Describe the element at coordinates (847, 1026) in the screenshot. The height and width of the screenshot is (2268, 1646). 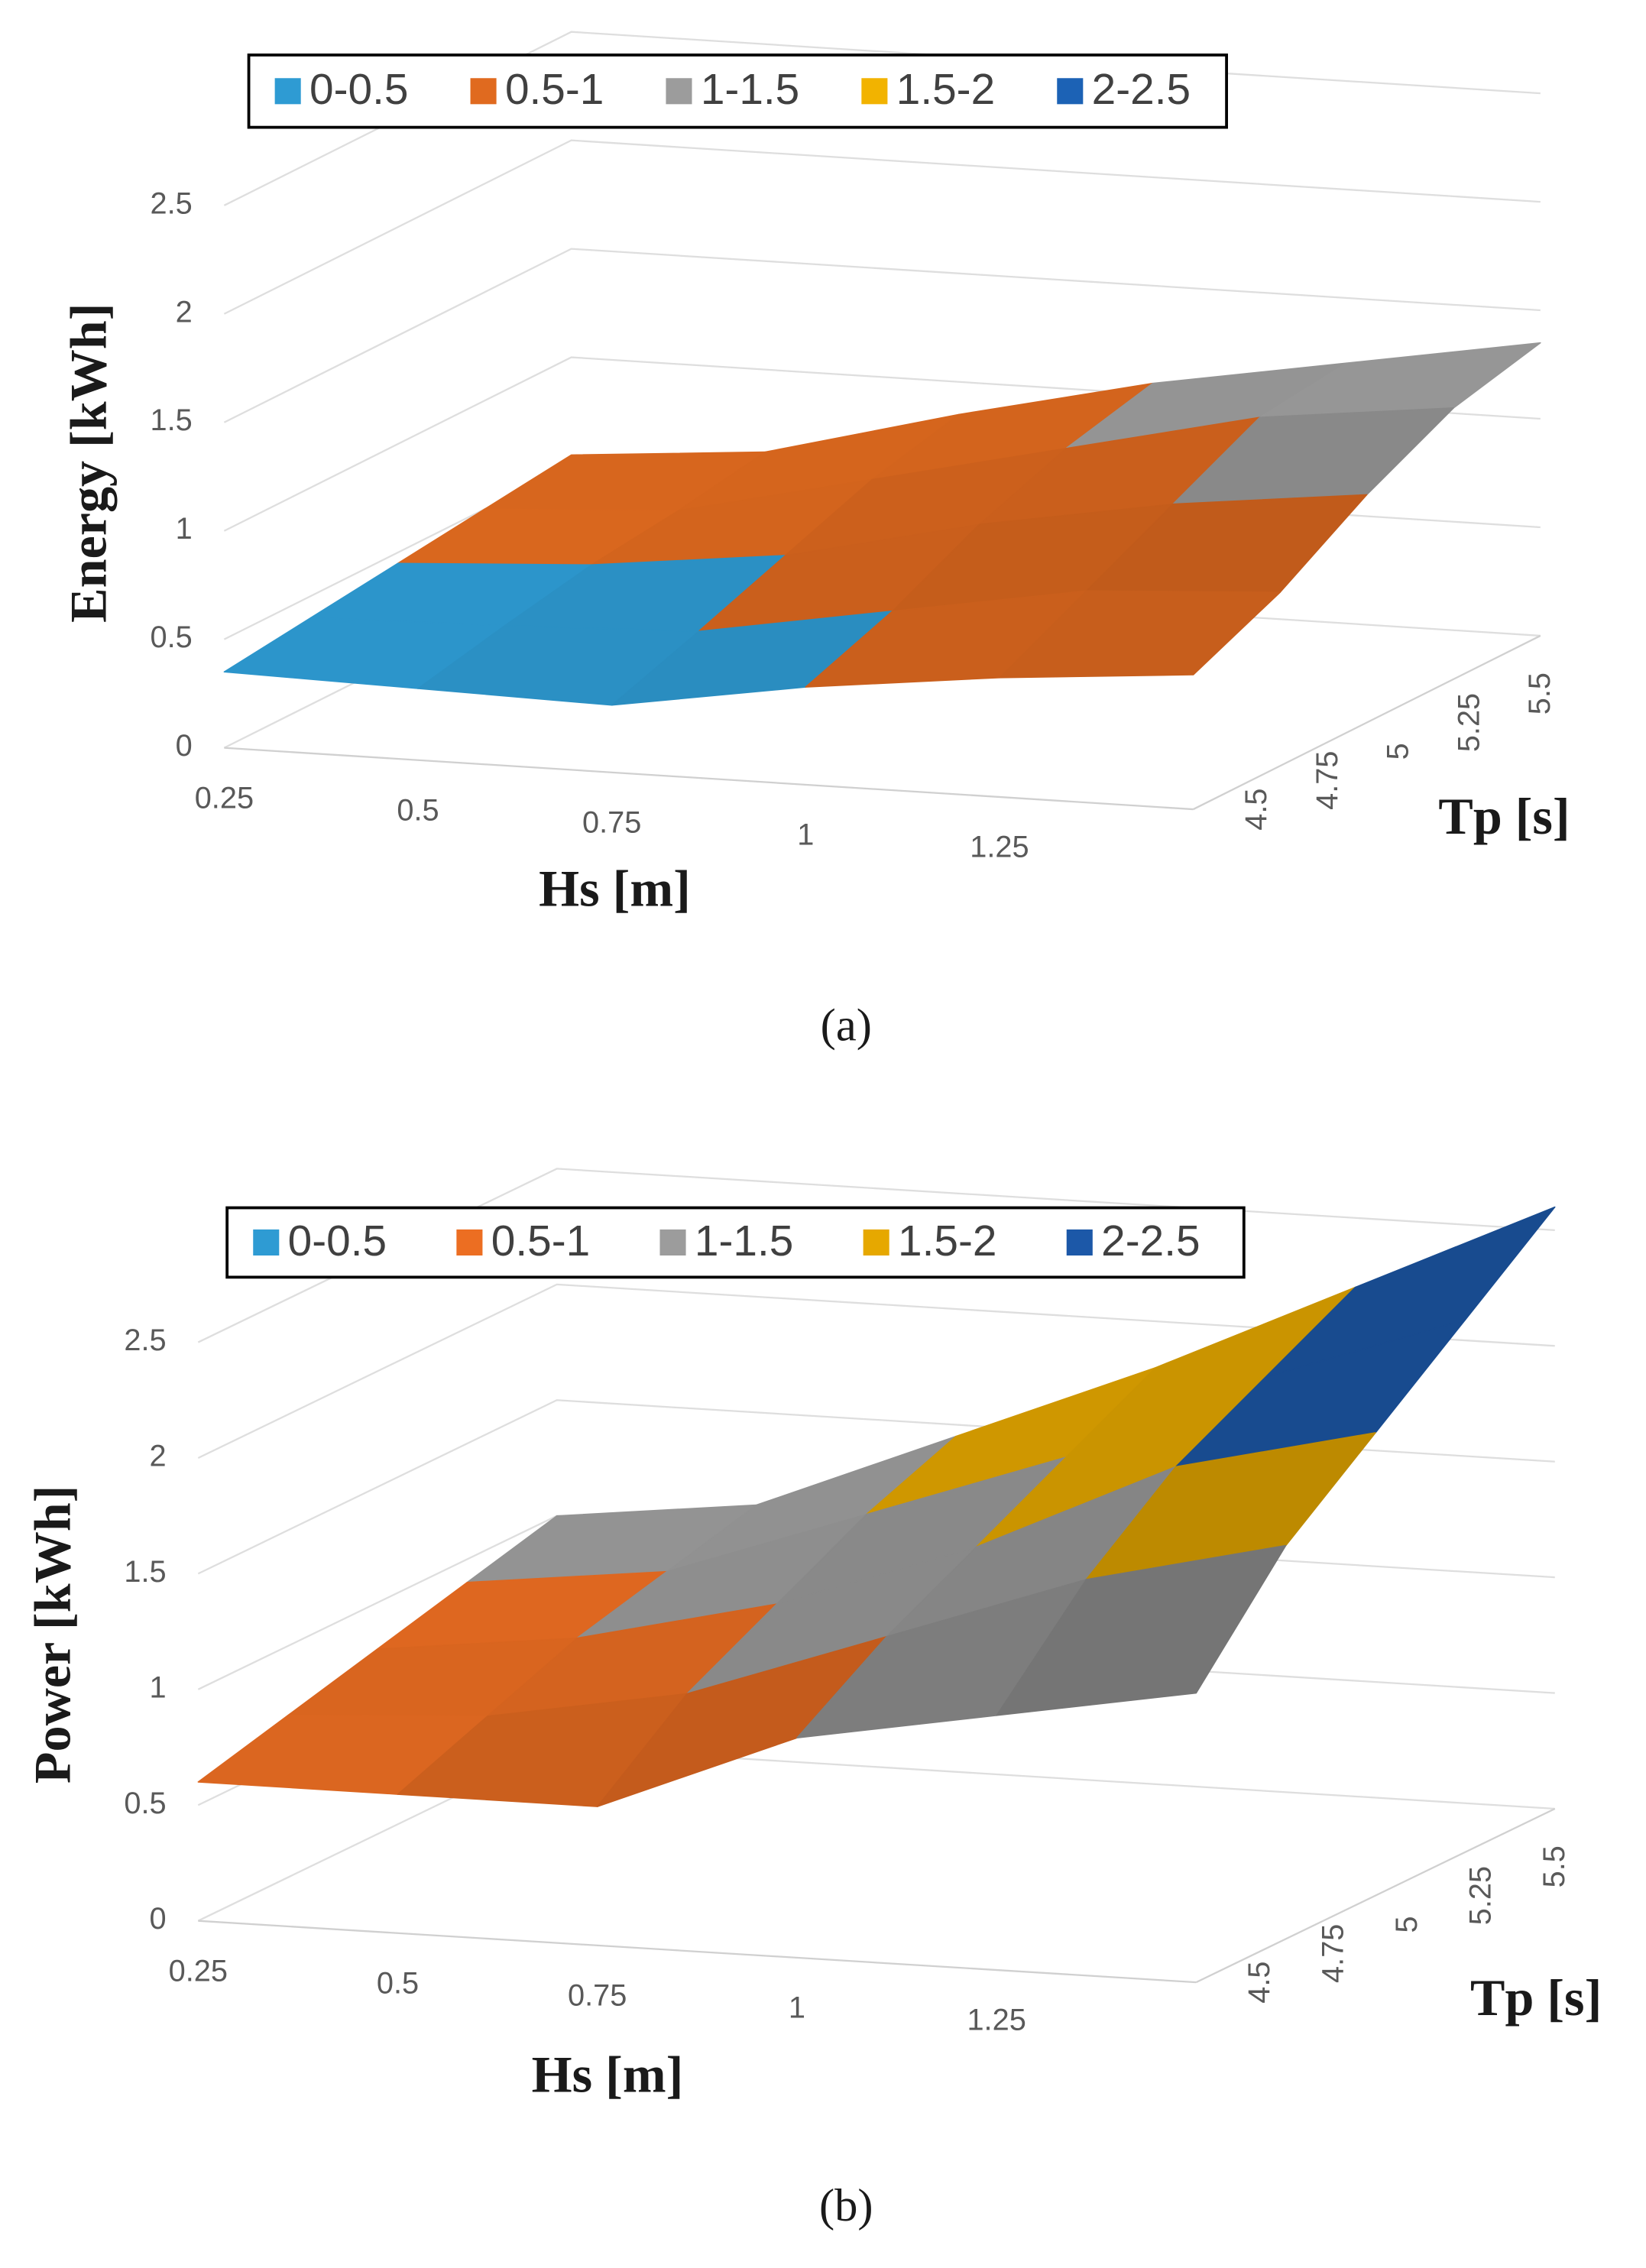
I see `caption: (a)` at that location.